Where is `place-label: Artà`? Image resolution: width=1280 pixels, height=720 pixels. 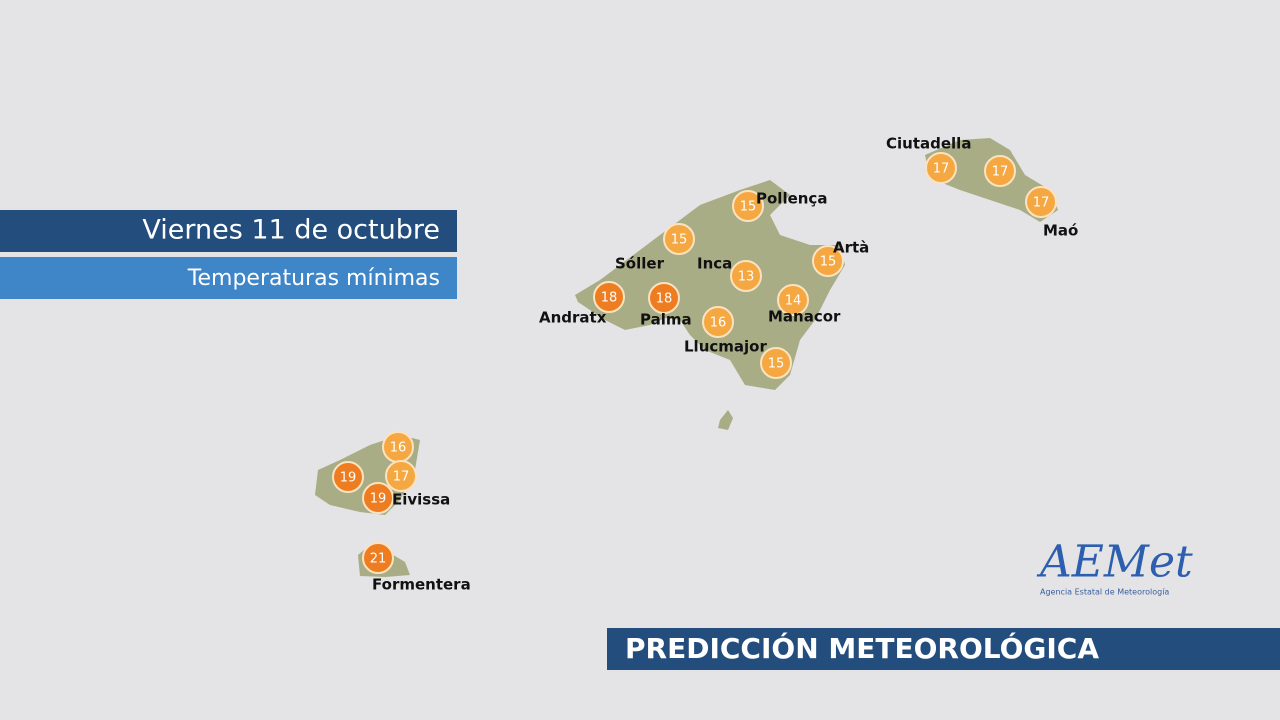
place-label: Artà is located at coordinates (851, 248).